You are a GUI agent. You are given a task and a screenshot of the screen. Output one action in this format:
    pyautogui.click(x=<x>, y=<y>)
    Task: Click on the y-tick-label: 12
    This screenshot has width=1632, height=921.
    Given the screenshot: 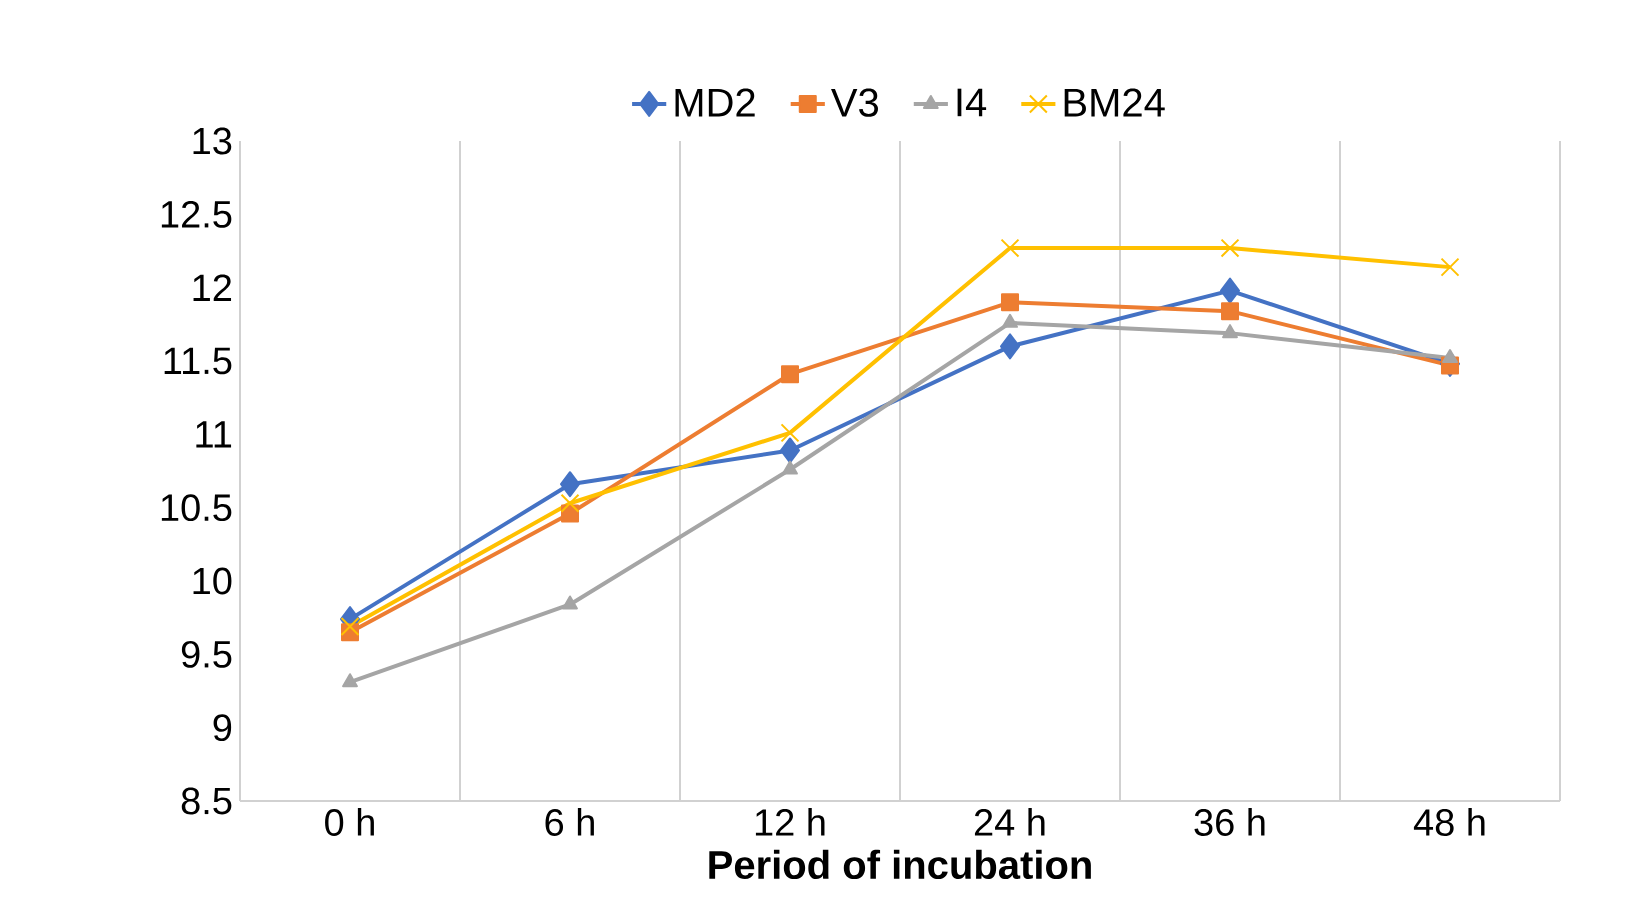 What is the action you would take?
    pyautogui.click(x=212, y=287)
    